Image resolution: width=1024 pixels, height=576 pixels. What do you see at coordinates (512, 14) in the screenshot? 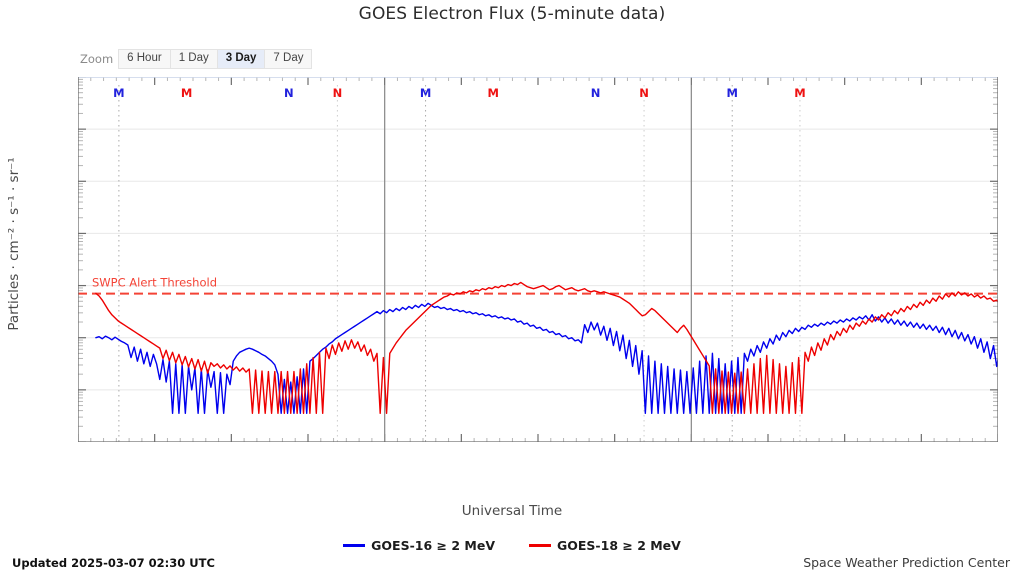
I see `page-title: GOES Electron Flux (5-minute data)` at bounding box center [512, 14].